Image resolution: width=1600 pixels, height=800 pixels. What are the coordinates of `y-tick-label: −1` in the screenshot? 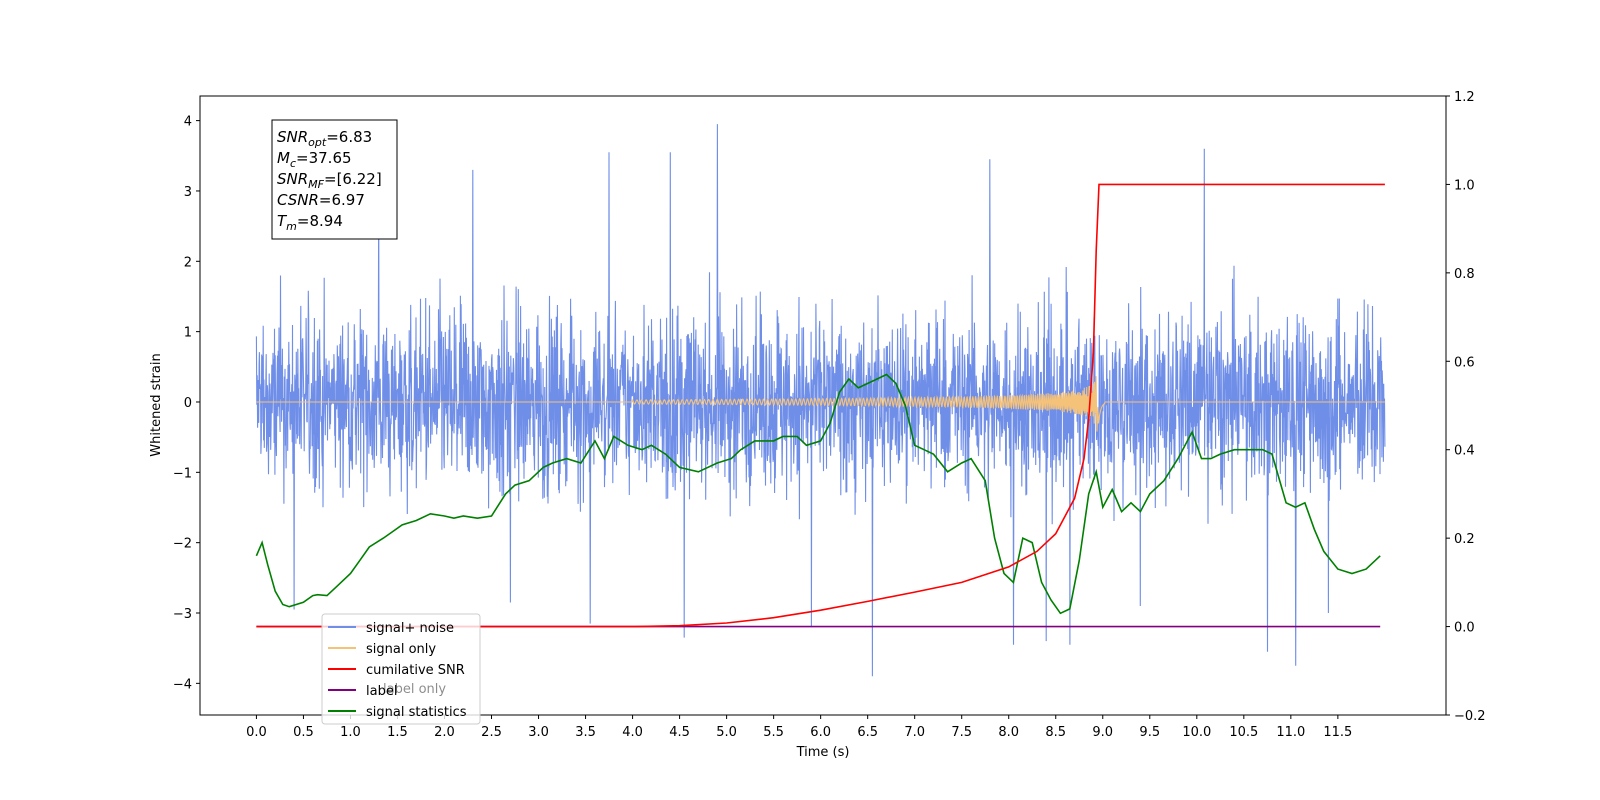 It's located at (182, 473).